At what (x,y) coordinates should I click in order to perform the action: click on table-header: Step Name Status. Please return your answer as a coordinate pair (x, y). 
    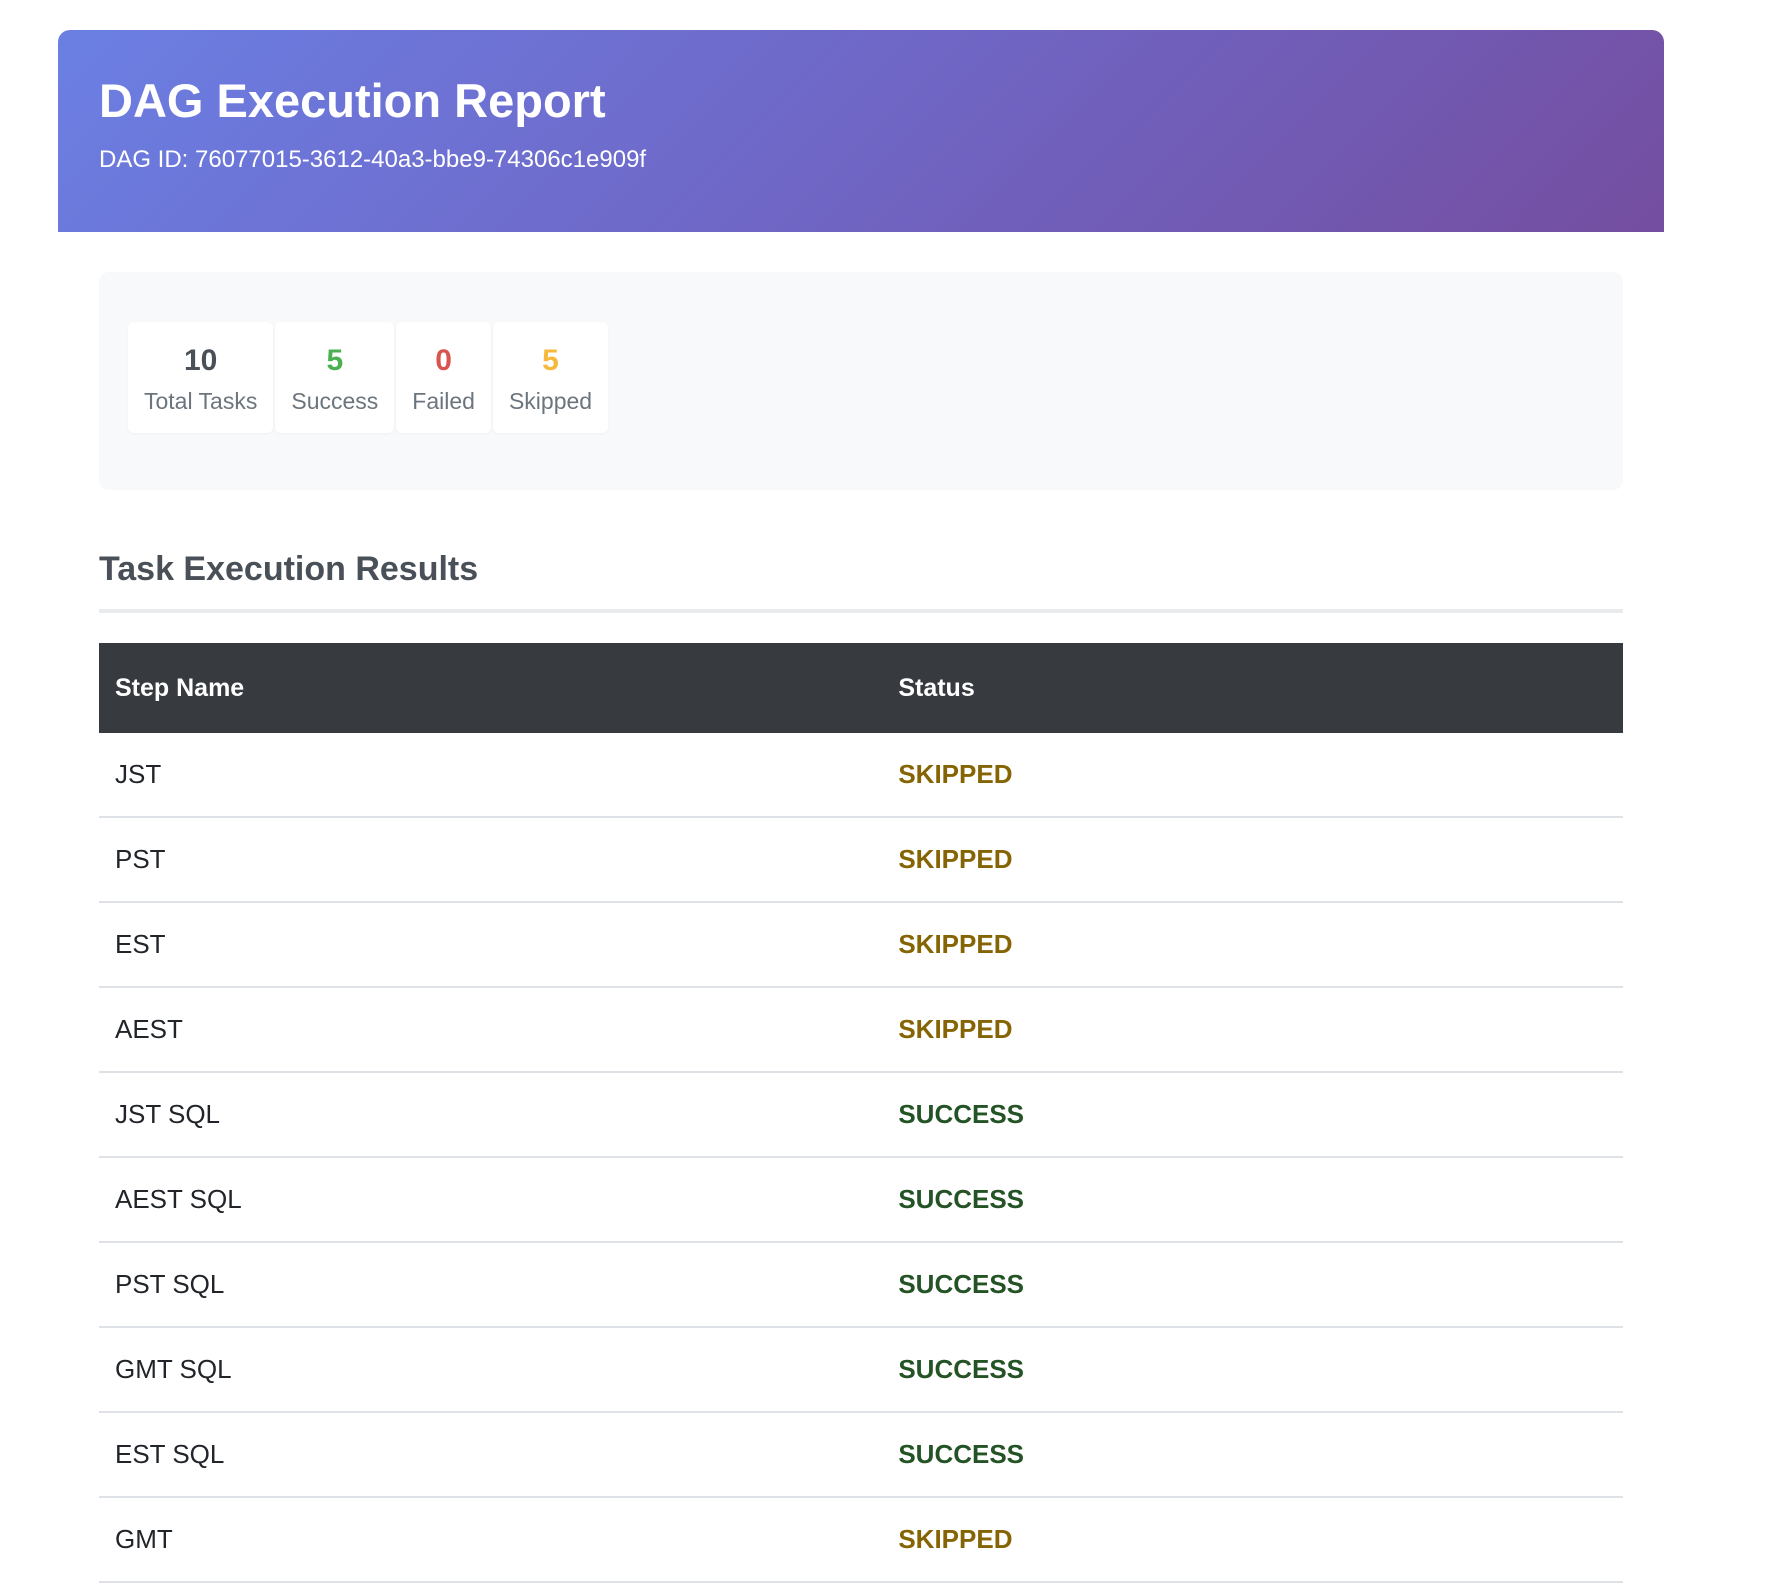
    Looking at the image, I should click on (861, 688).